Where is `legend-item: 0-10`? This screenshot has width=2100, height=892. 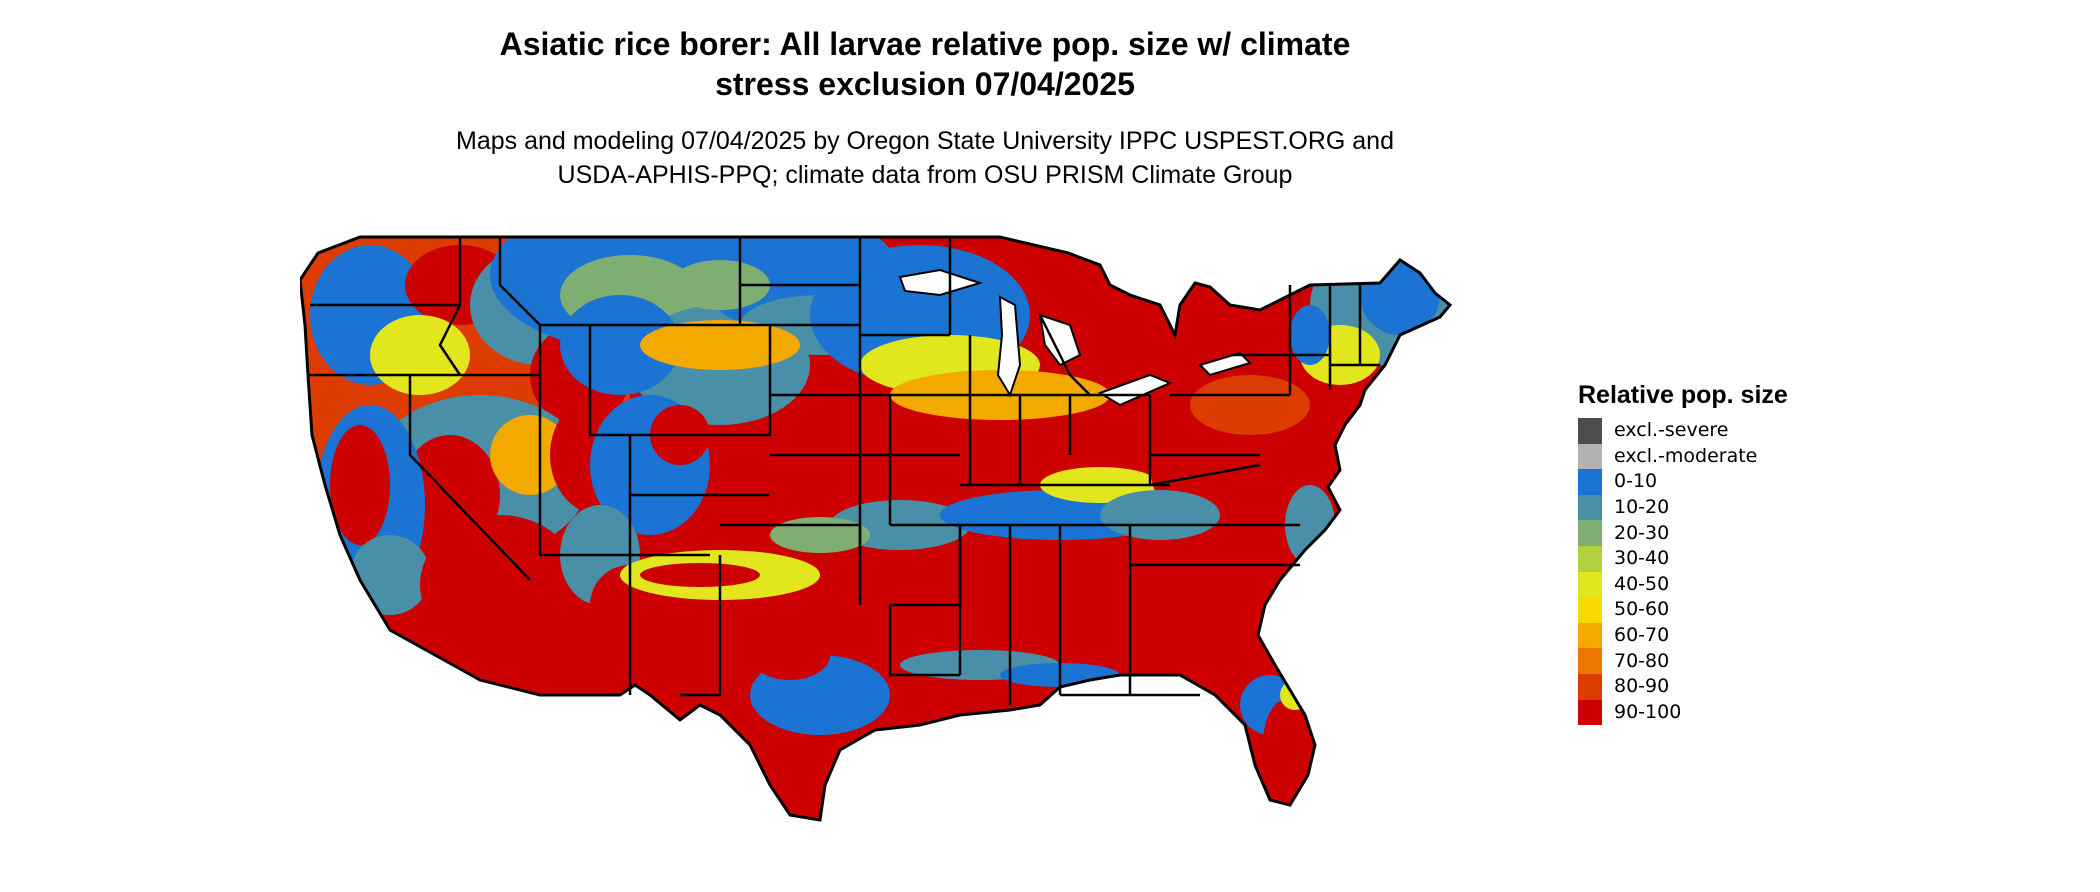
legend-item: 0-10 is located at coordinates (1718, 482).